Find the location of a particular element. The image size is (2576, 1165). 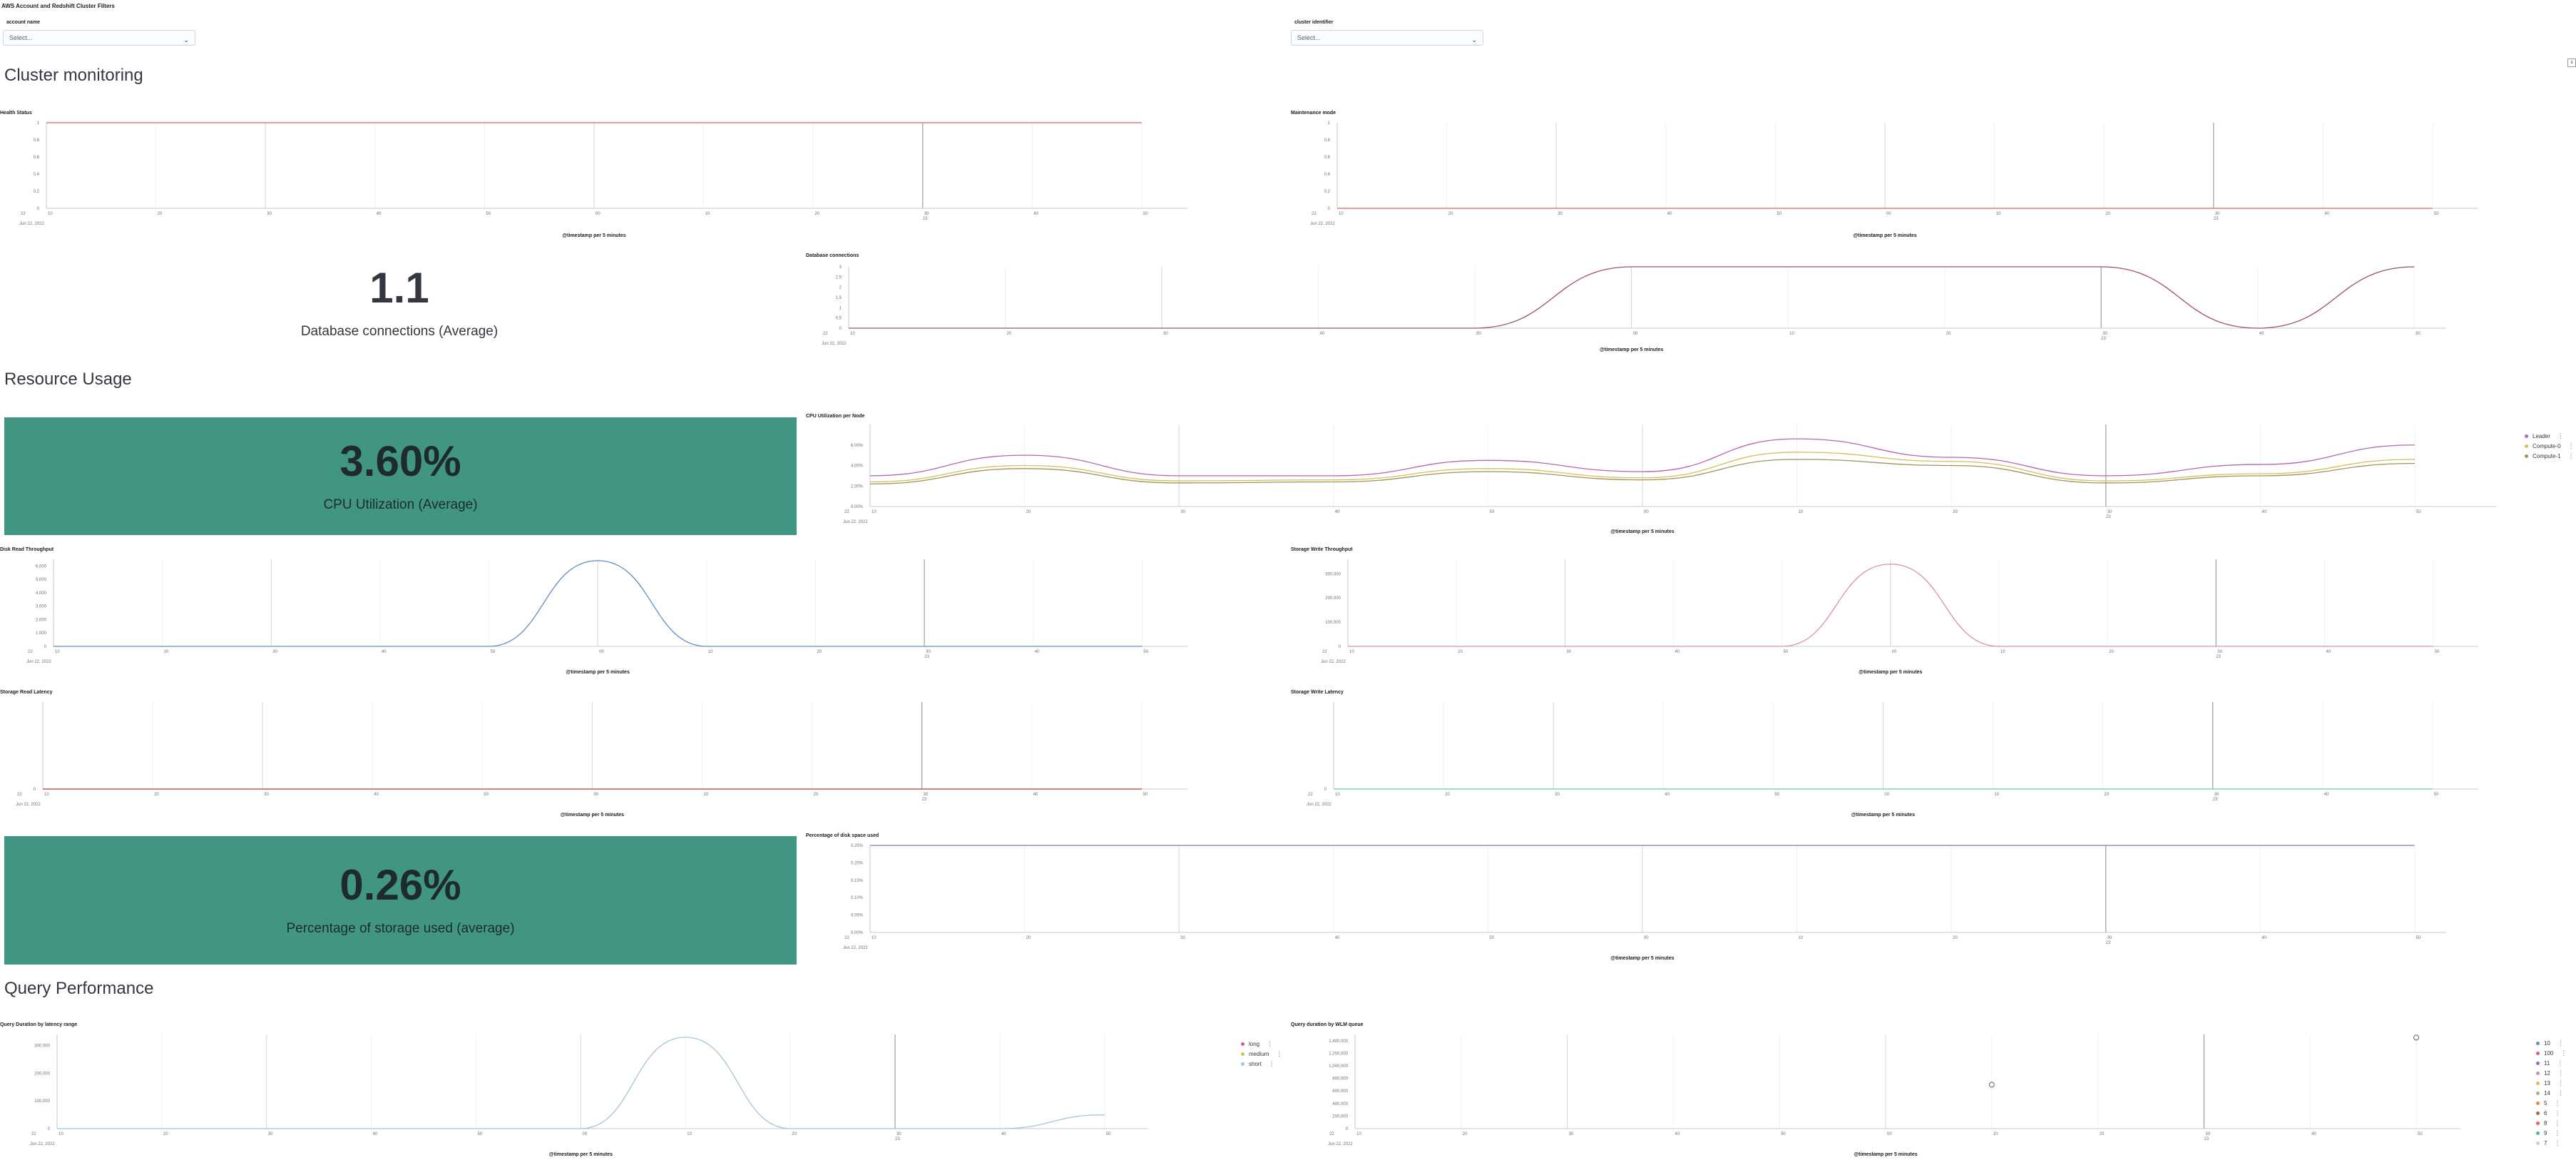

y-tick-label: 1,000 is located at coordinates (42, 633).